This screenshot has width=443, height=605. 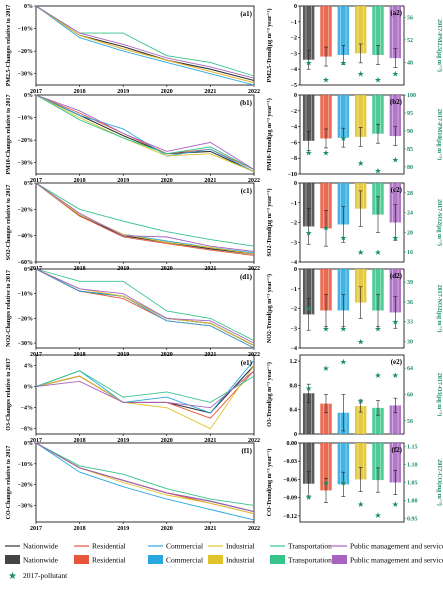 I want to click on y-tick-label: −0.03, so click(x=290, y=462).